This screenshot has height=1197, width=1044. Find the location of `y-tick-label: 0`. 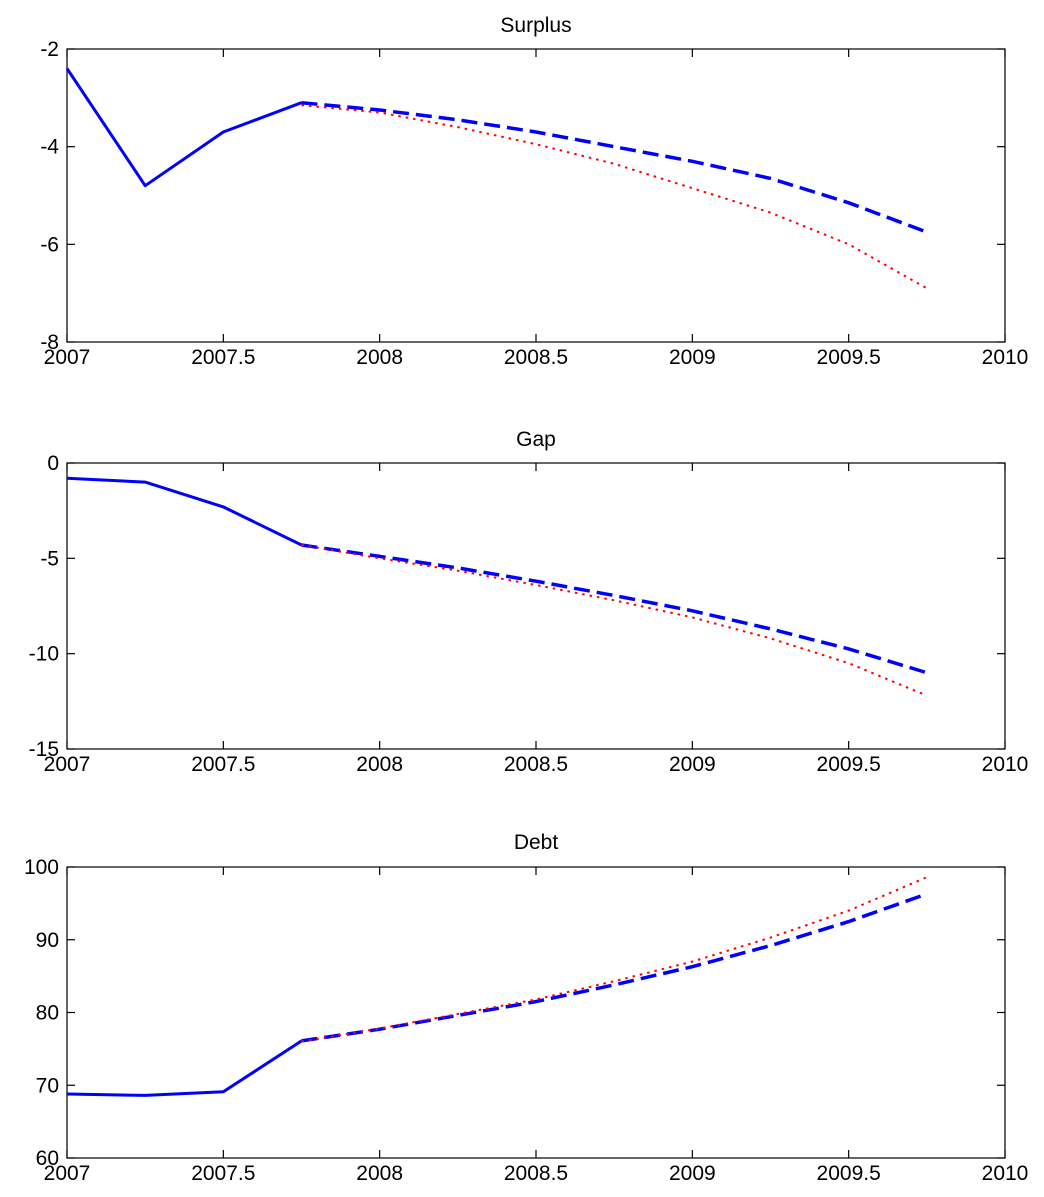

y-tick-label: 0 is located at coordinates (53, 463).